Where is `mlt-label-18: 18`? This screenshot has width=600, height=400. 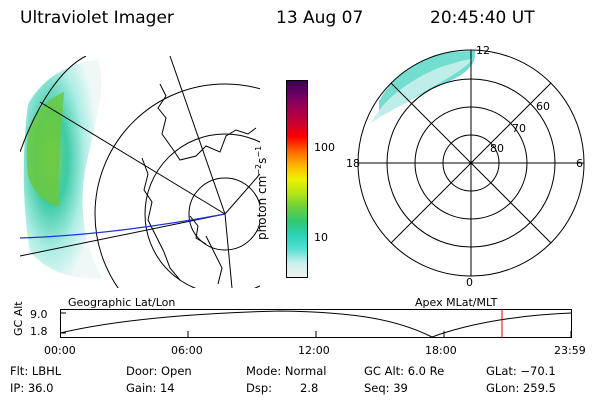 mlt-label-18: 18 is located at coordinates (353, 163).